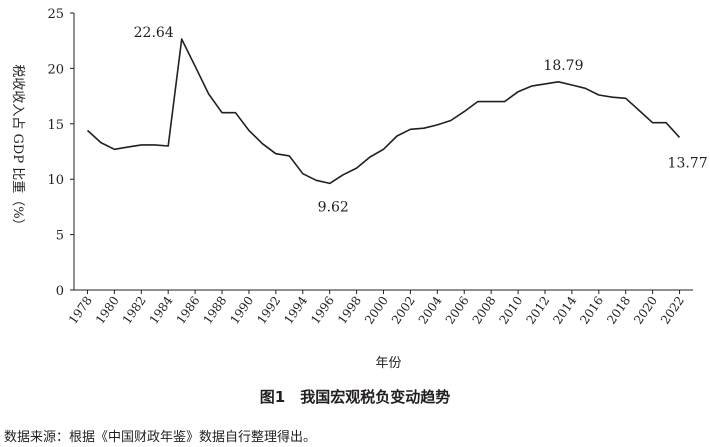  What do you see at coordinates (134, 310) in the screenshot?
I see `x-tick-label: 1982` at bounding box center [134, 310].